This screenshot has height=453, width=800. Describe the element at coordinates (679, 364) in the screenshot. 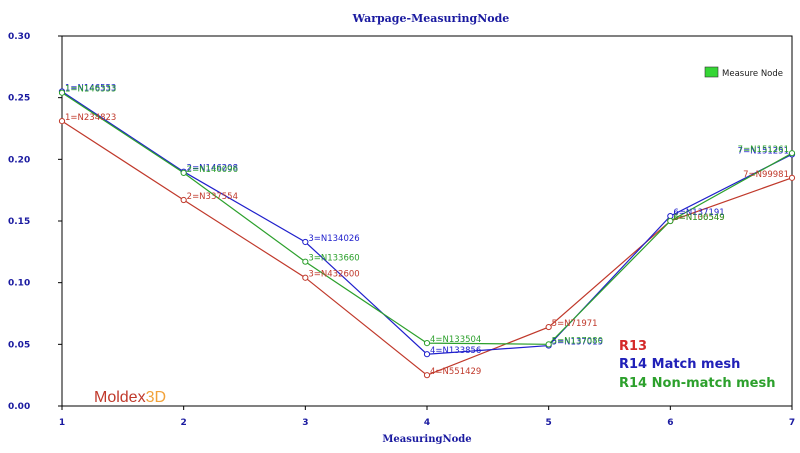

I see `revision-r14-match: R14 Match mesh` at that location.